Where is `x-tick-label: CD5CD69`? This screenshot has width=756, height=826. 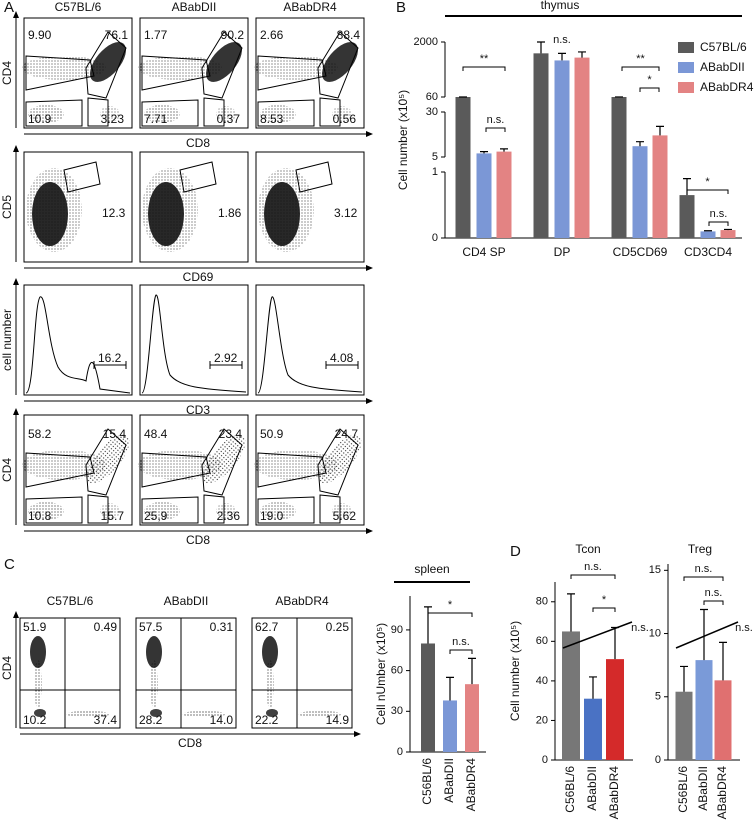
x-tick-label: CD5CD69 is located at coordinates (640, 252).